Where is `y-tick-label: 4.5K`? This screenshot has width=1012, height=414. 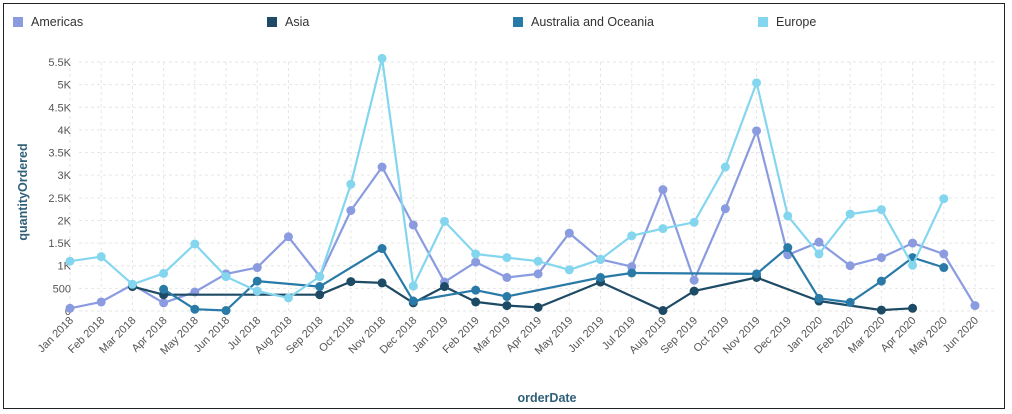 y-tick-label: 4.5K is located at coordinates (59, 108).